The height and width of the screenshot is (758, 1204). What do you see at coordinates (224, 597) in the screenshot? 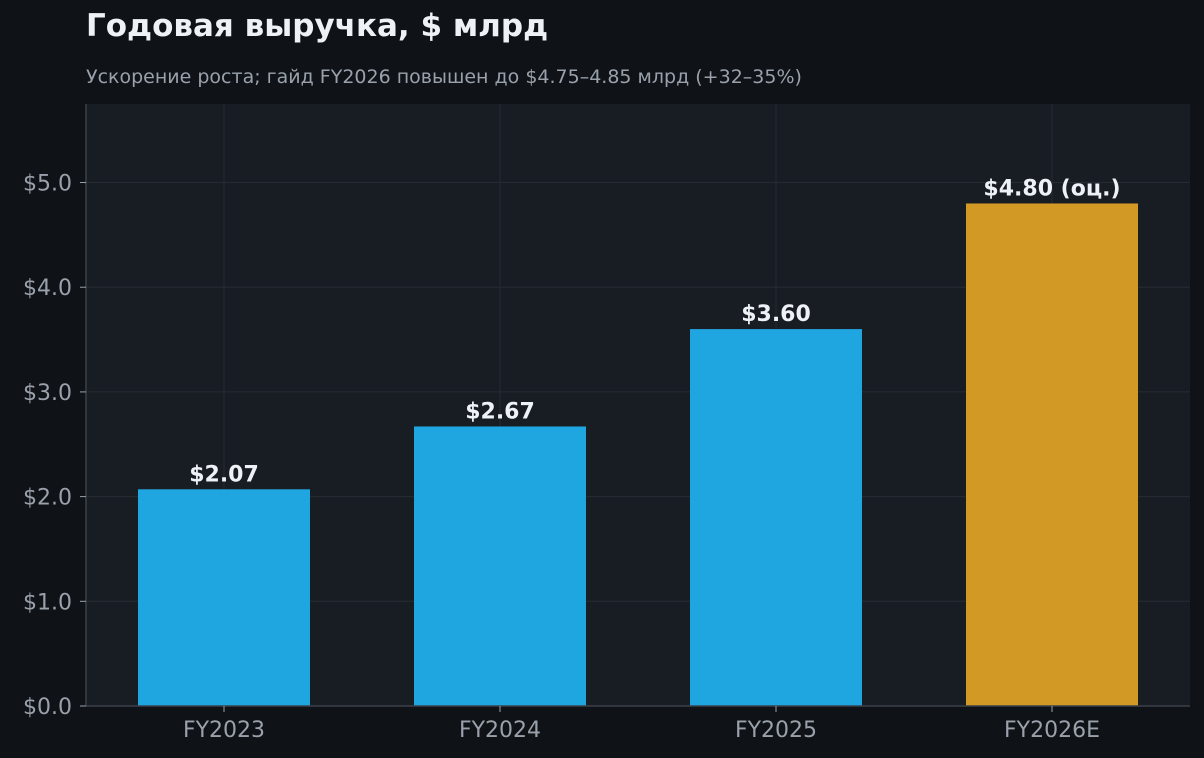
I see `bar-fy2023` at bounding box center [224, 597].